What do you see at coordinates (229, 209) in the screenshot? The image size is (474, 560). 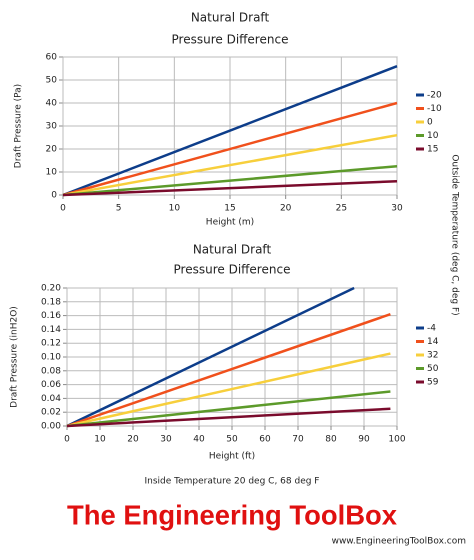 I see `x-tick-label: 15` at bounding box center [229, 209].